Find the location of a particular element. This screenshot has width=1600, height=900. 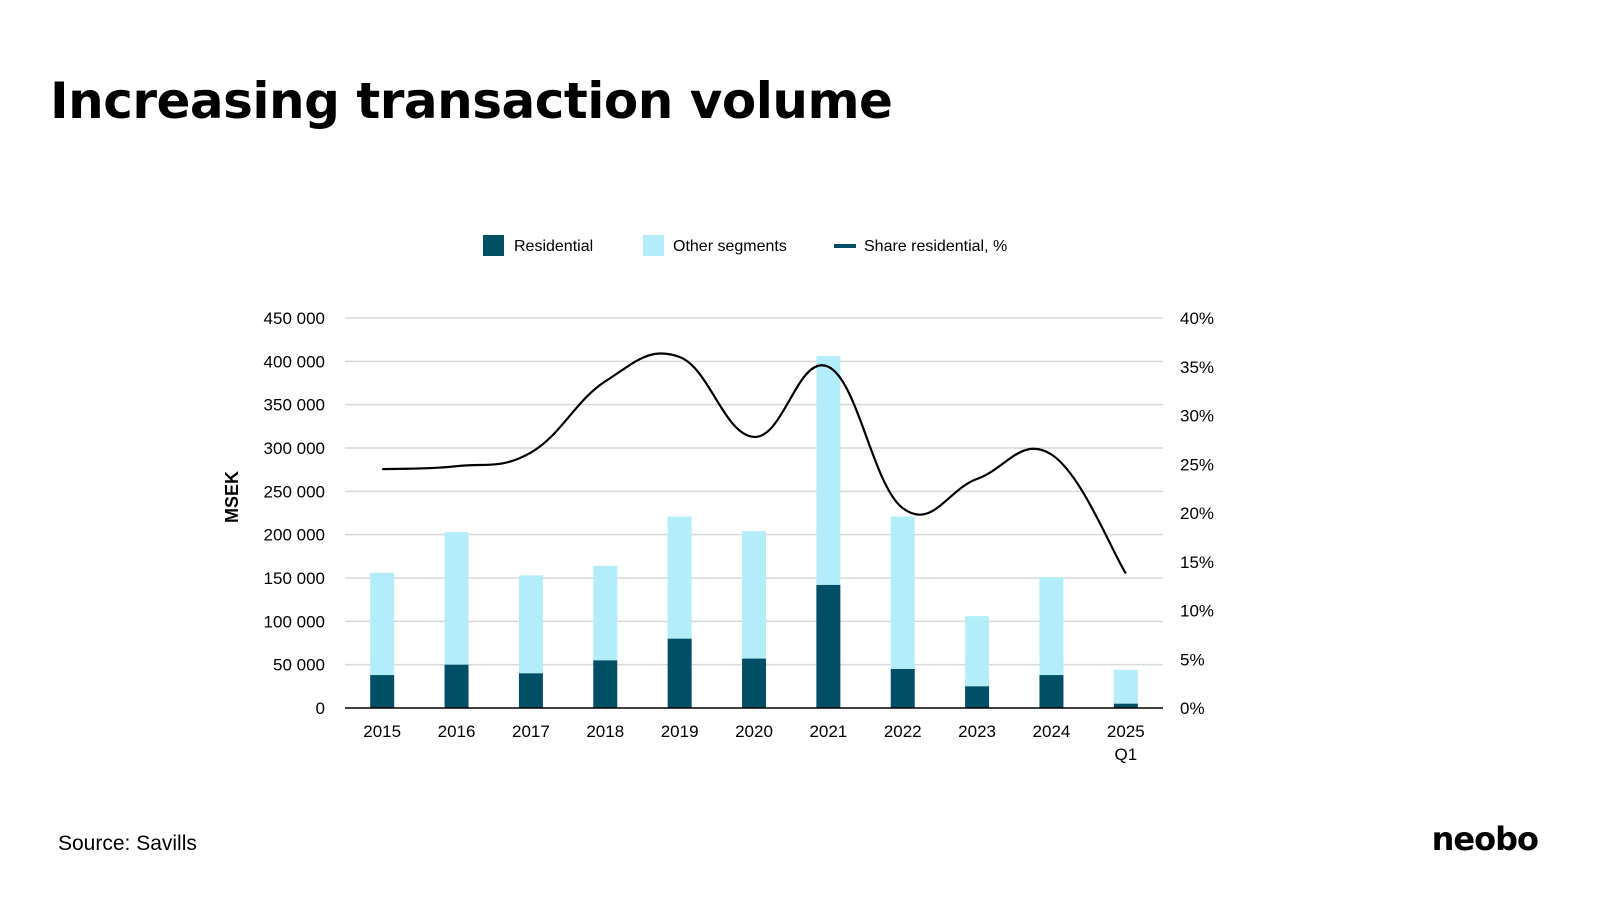

x-tick-label: 2015 is located at coordinates (382, 731).